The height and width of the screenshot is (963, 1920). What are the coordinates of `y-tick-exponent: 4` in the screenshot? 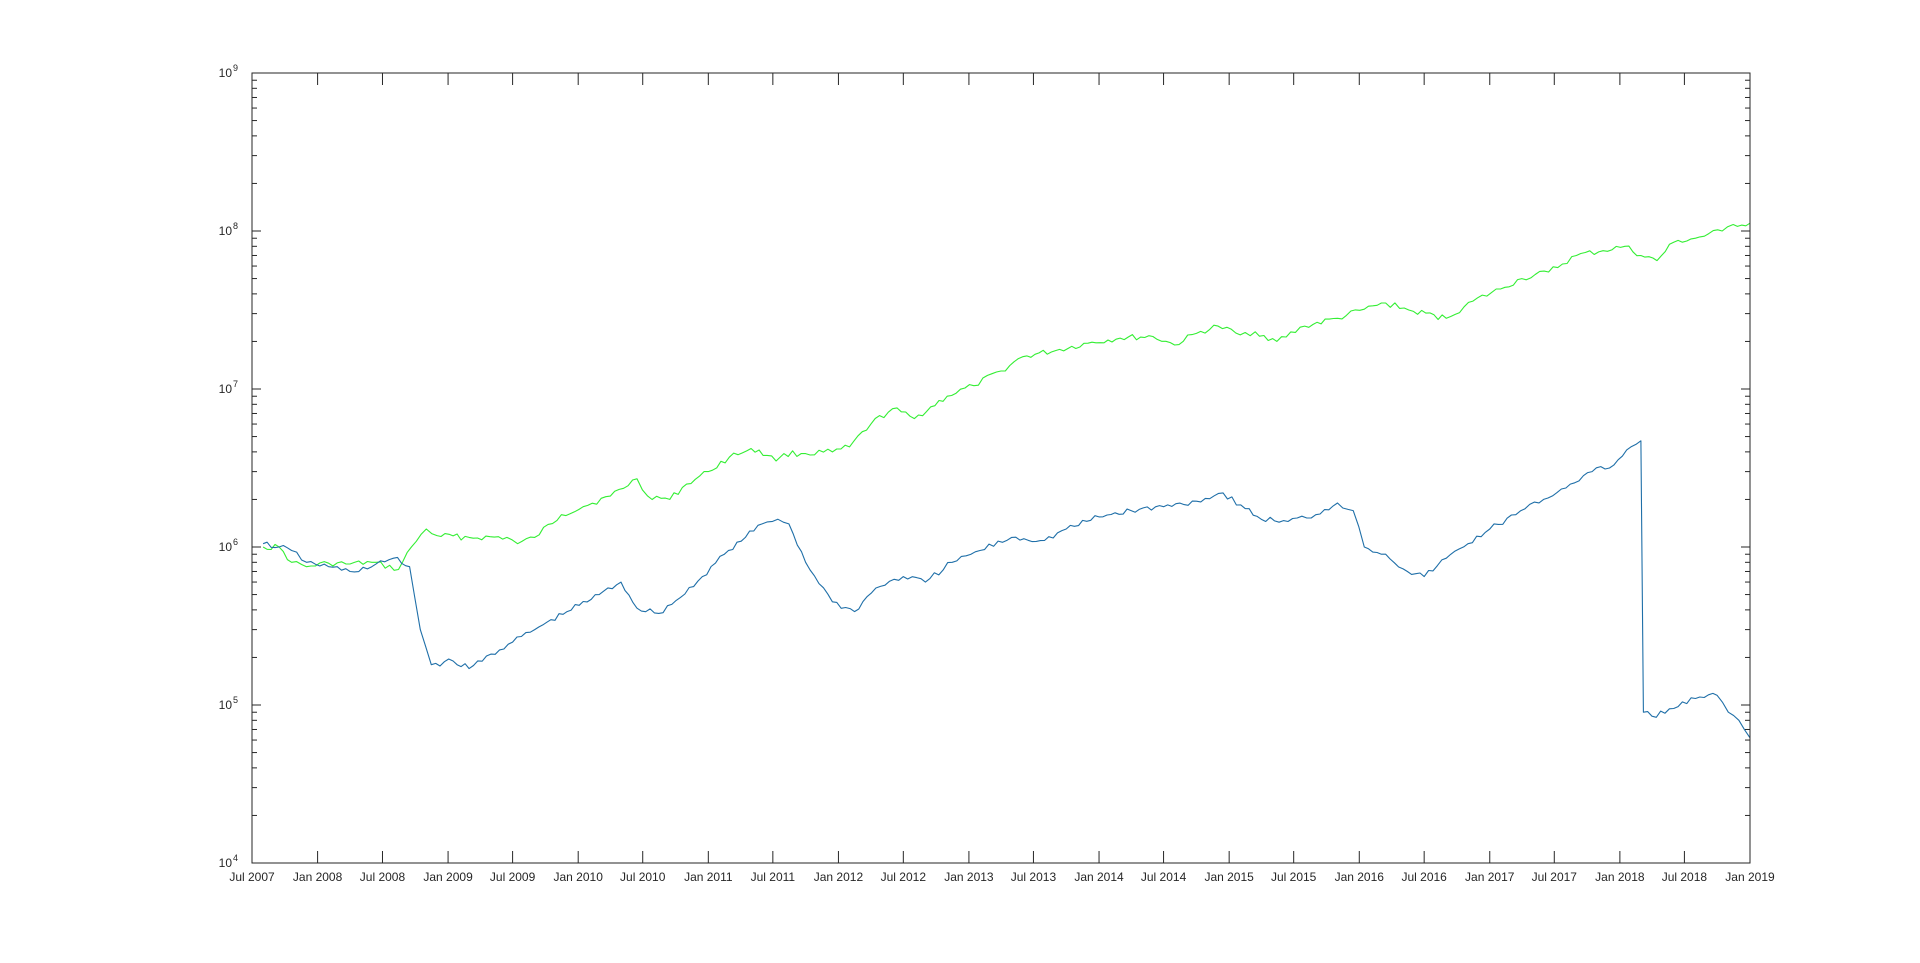 It's located at (235, 858).